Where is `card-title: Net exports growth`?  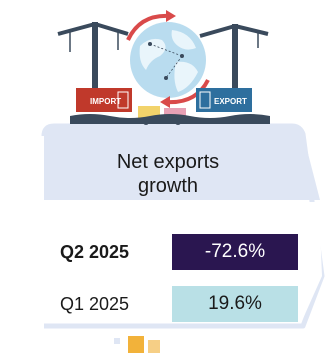
card-title: Net exports growth is located at coordinates (168, 174).